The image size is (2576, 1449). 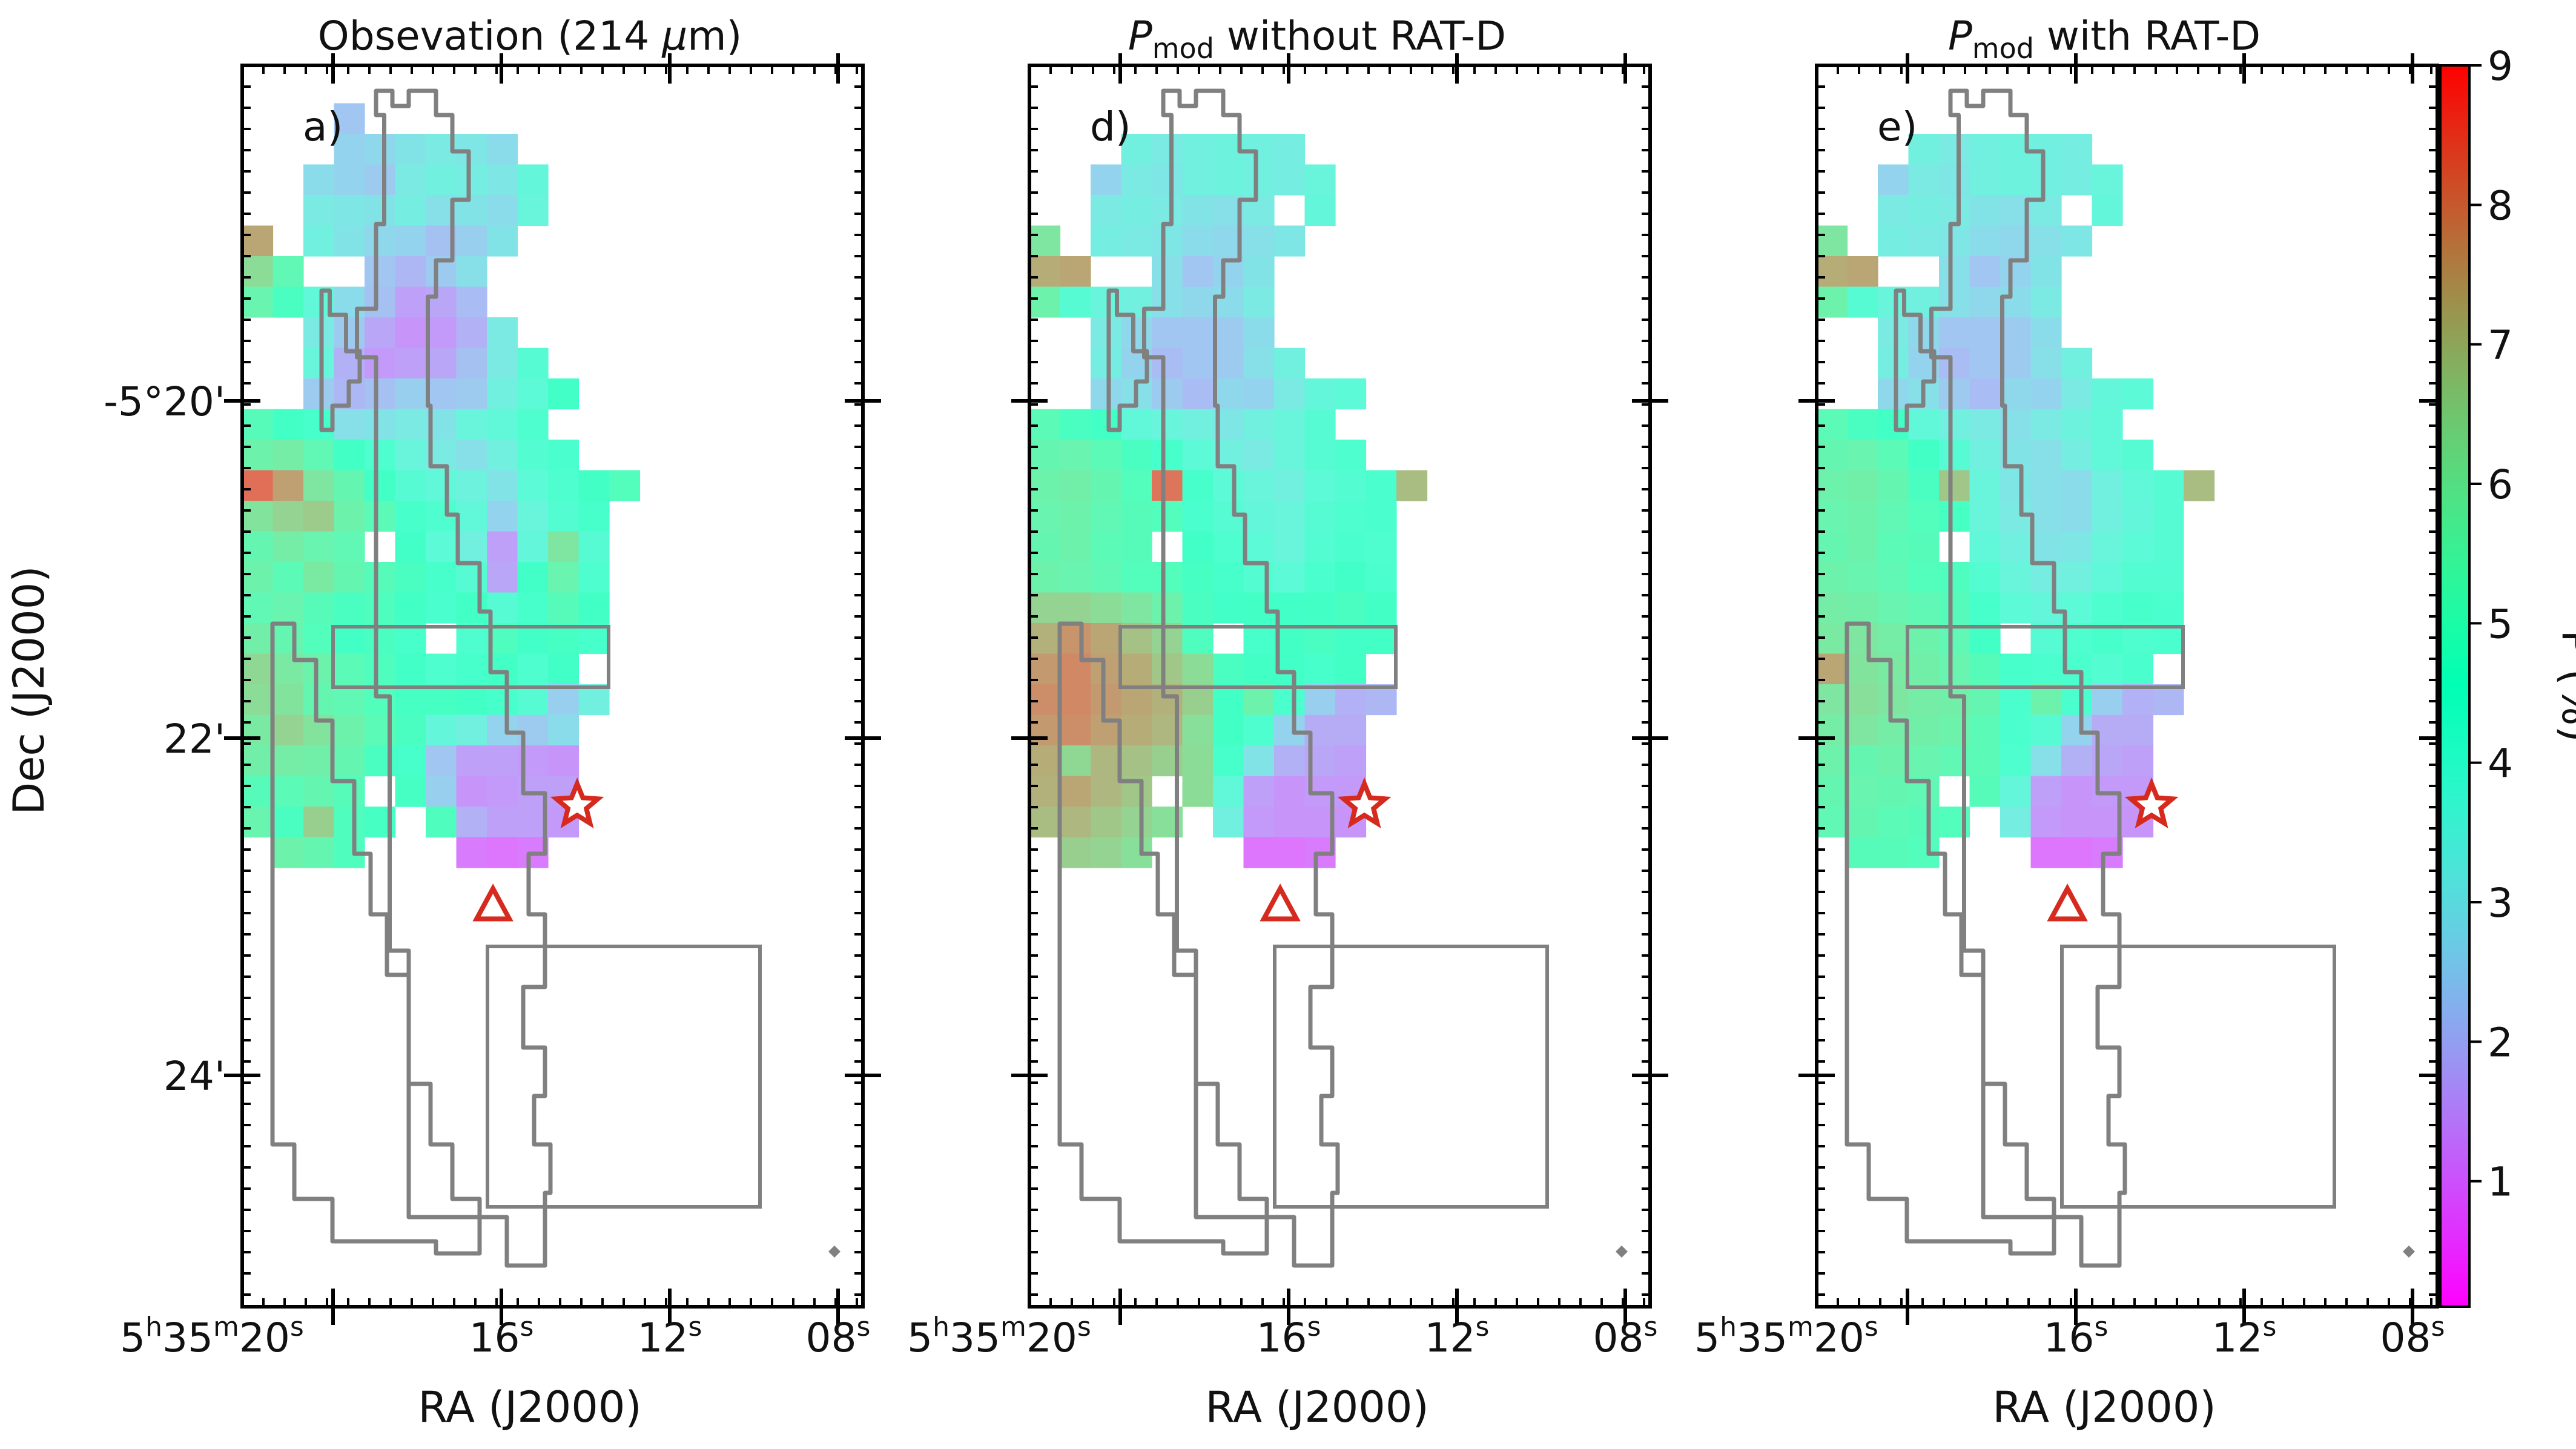 I want to click on x-axis-label-observation: RA (J2000), so click(x=529, y=1407).